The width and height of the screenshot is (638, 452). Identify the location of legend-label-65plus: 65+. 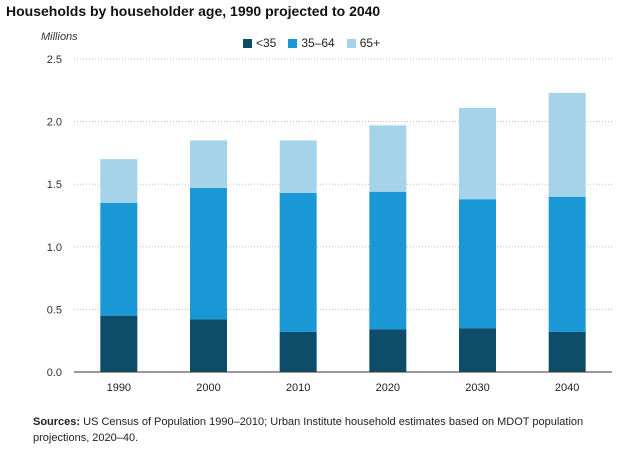
(370, 43).